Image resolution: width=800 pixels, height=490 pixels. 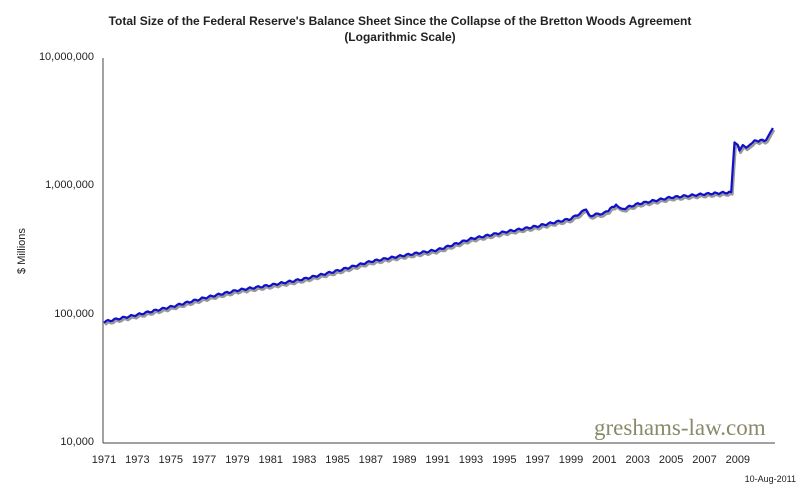 I want to click on x-tick-label: 1989, so click(x=404, y=460).